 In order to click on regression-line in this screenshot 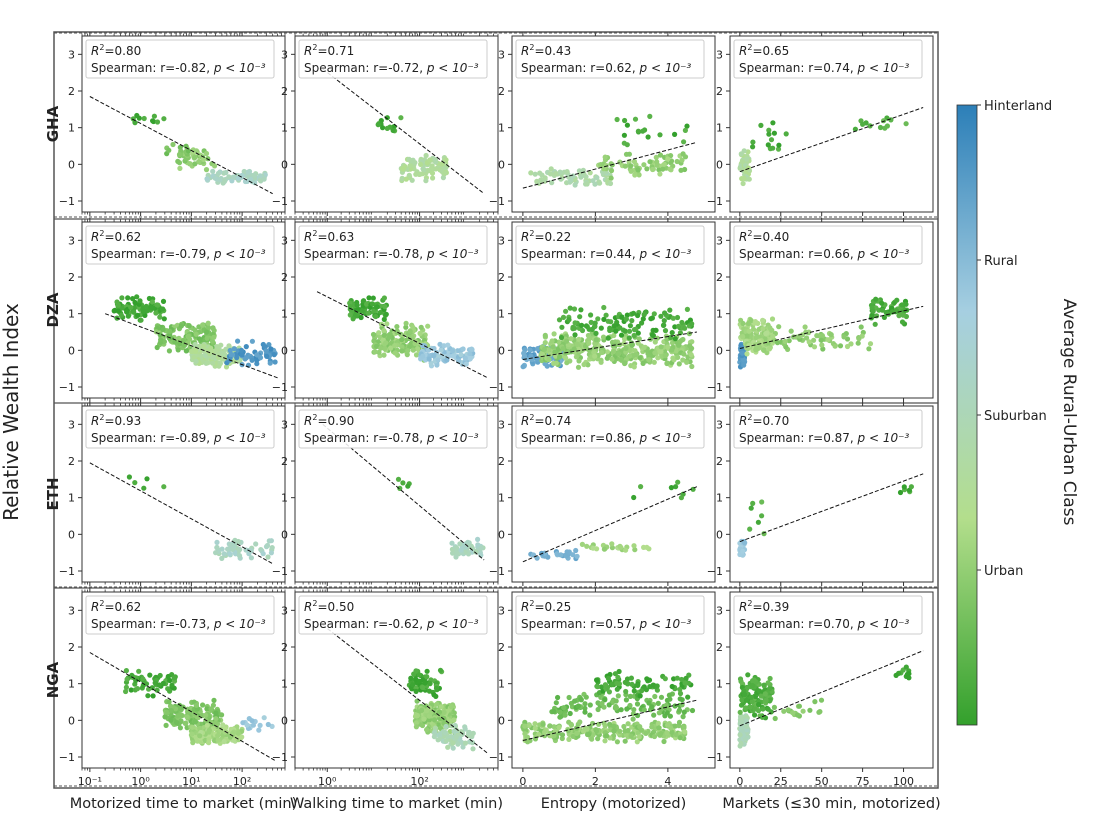, I will do `click(831, 327)`.